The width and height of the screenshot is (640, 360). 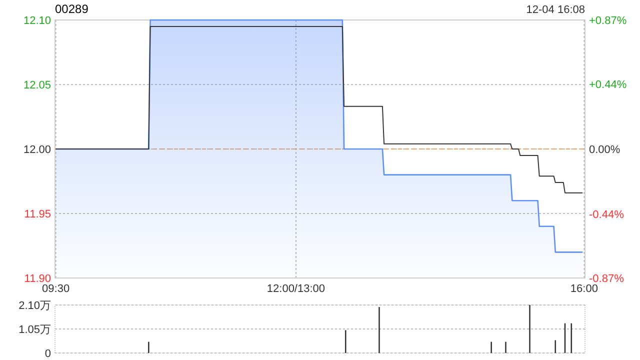 What do you see at coordinates (72, 9) in the screenshot?
I see `chart-title: 00289` at bounding box center [72, 9].